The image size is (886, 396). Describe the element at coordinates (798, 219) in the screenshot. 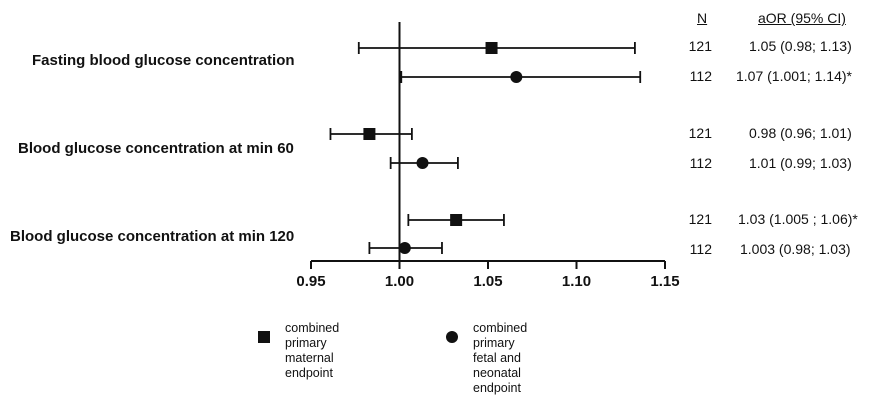

I see `aor-value: 1.03 (1.005 ; 1.06)*` at that location.